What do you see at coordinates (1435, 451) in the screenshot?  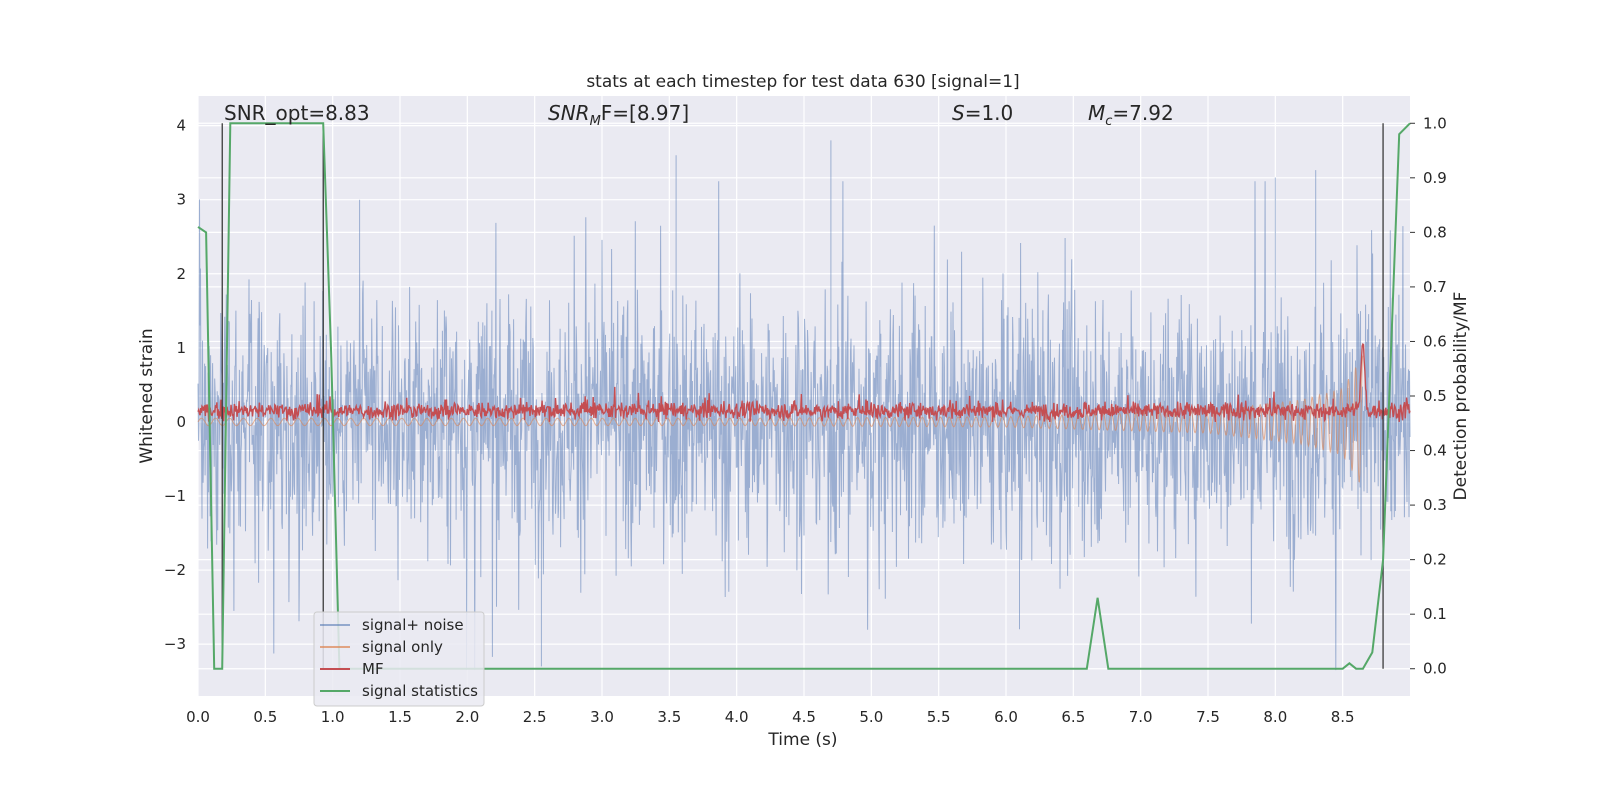 I see `y-right-tick-label: 0.4` at bounding box center [1435, 451].